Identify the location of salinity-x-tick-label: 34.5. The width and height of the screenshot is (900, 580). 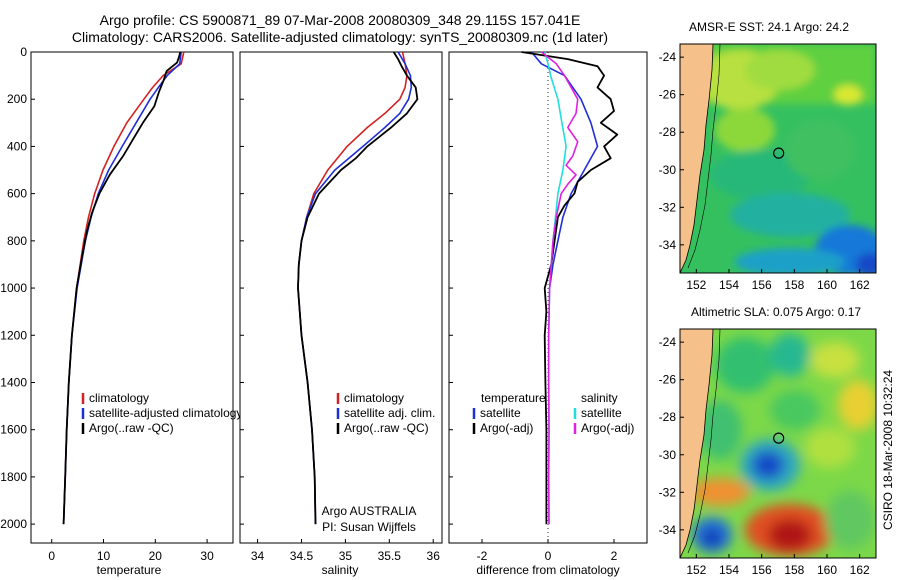
(302, 556).